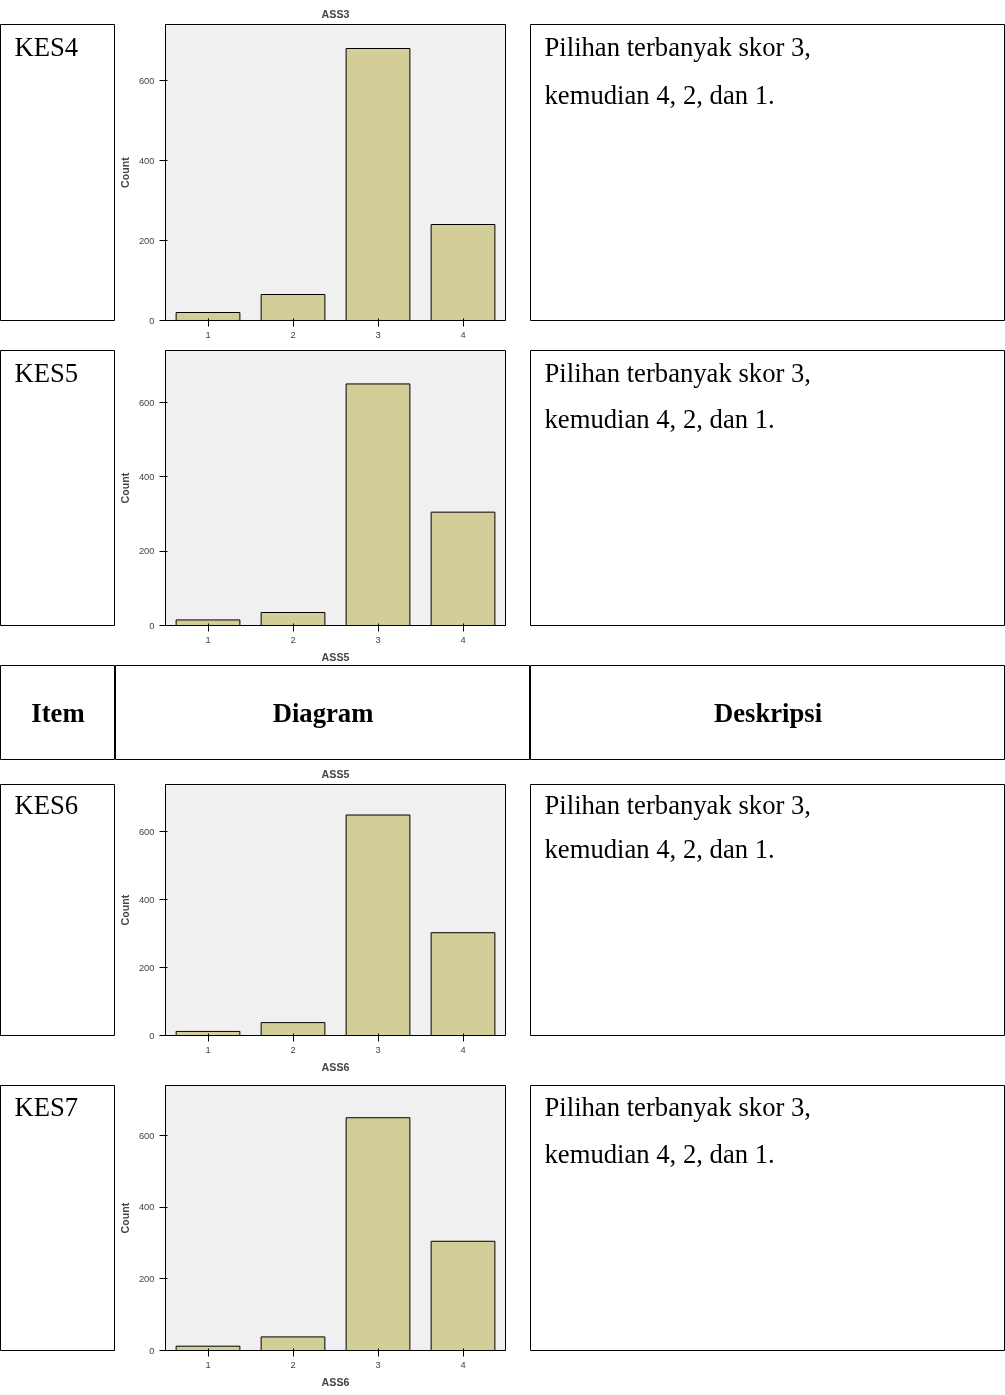 This screenshot has height=1395, width=1005. I want to click on x-axis-title: ASS5, so click(335, 656).